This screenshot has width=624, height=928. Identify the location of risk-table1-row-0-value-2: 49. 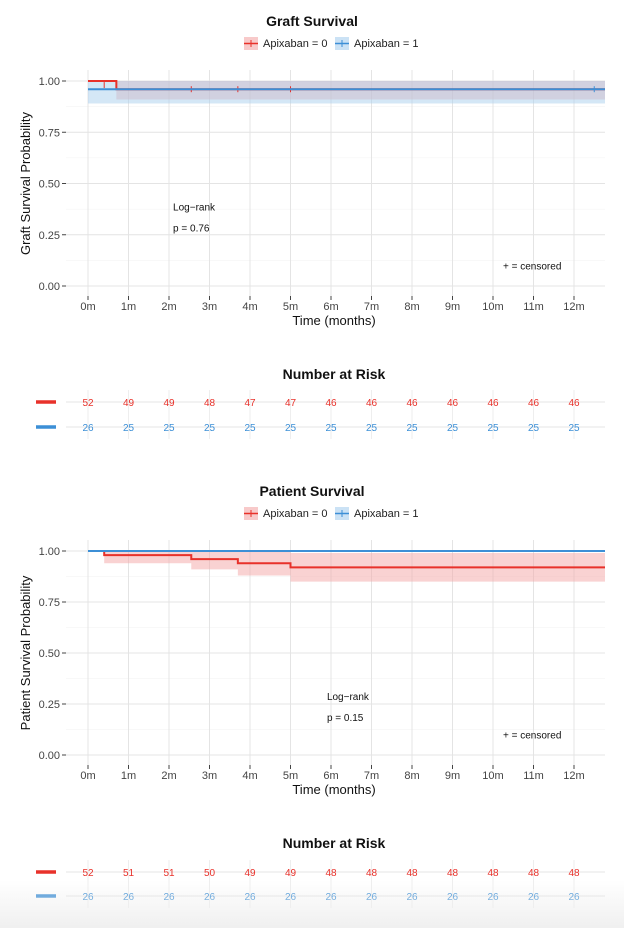
(169, 403).